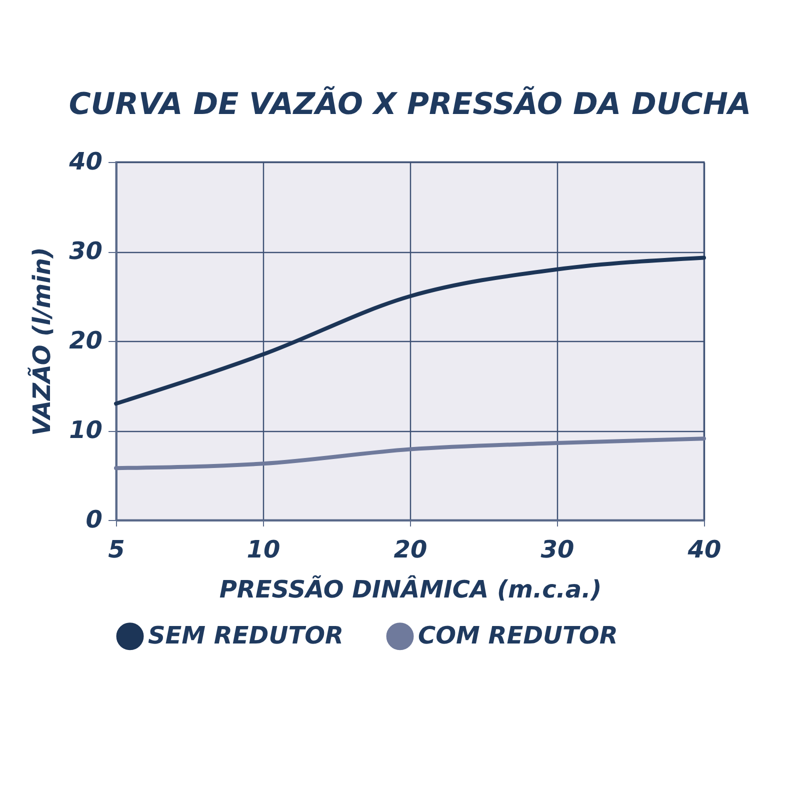 The image size is (800, 800). Describe the element at coordinates (410, 589) in the screenshot. I see `x-axis-title: PRESSÃO DINÂMICA (m.c.a.)` at that location.